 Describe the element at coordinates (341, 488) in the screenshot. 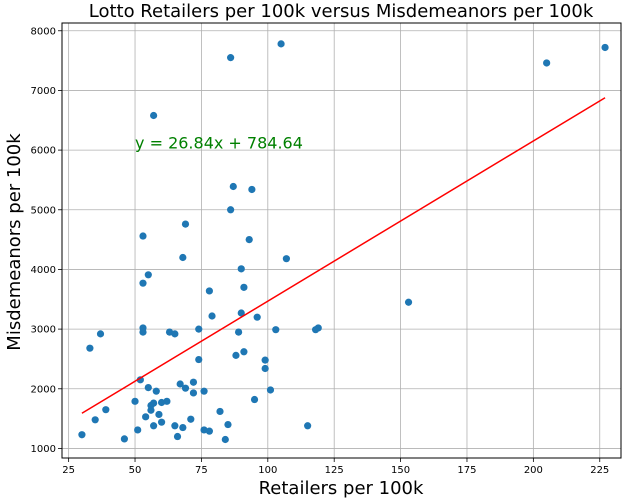

I see `x-axis-title: Retailers per 100k` at that location.